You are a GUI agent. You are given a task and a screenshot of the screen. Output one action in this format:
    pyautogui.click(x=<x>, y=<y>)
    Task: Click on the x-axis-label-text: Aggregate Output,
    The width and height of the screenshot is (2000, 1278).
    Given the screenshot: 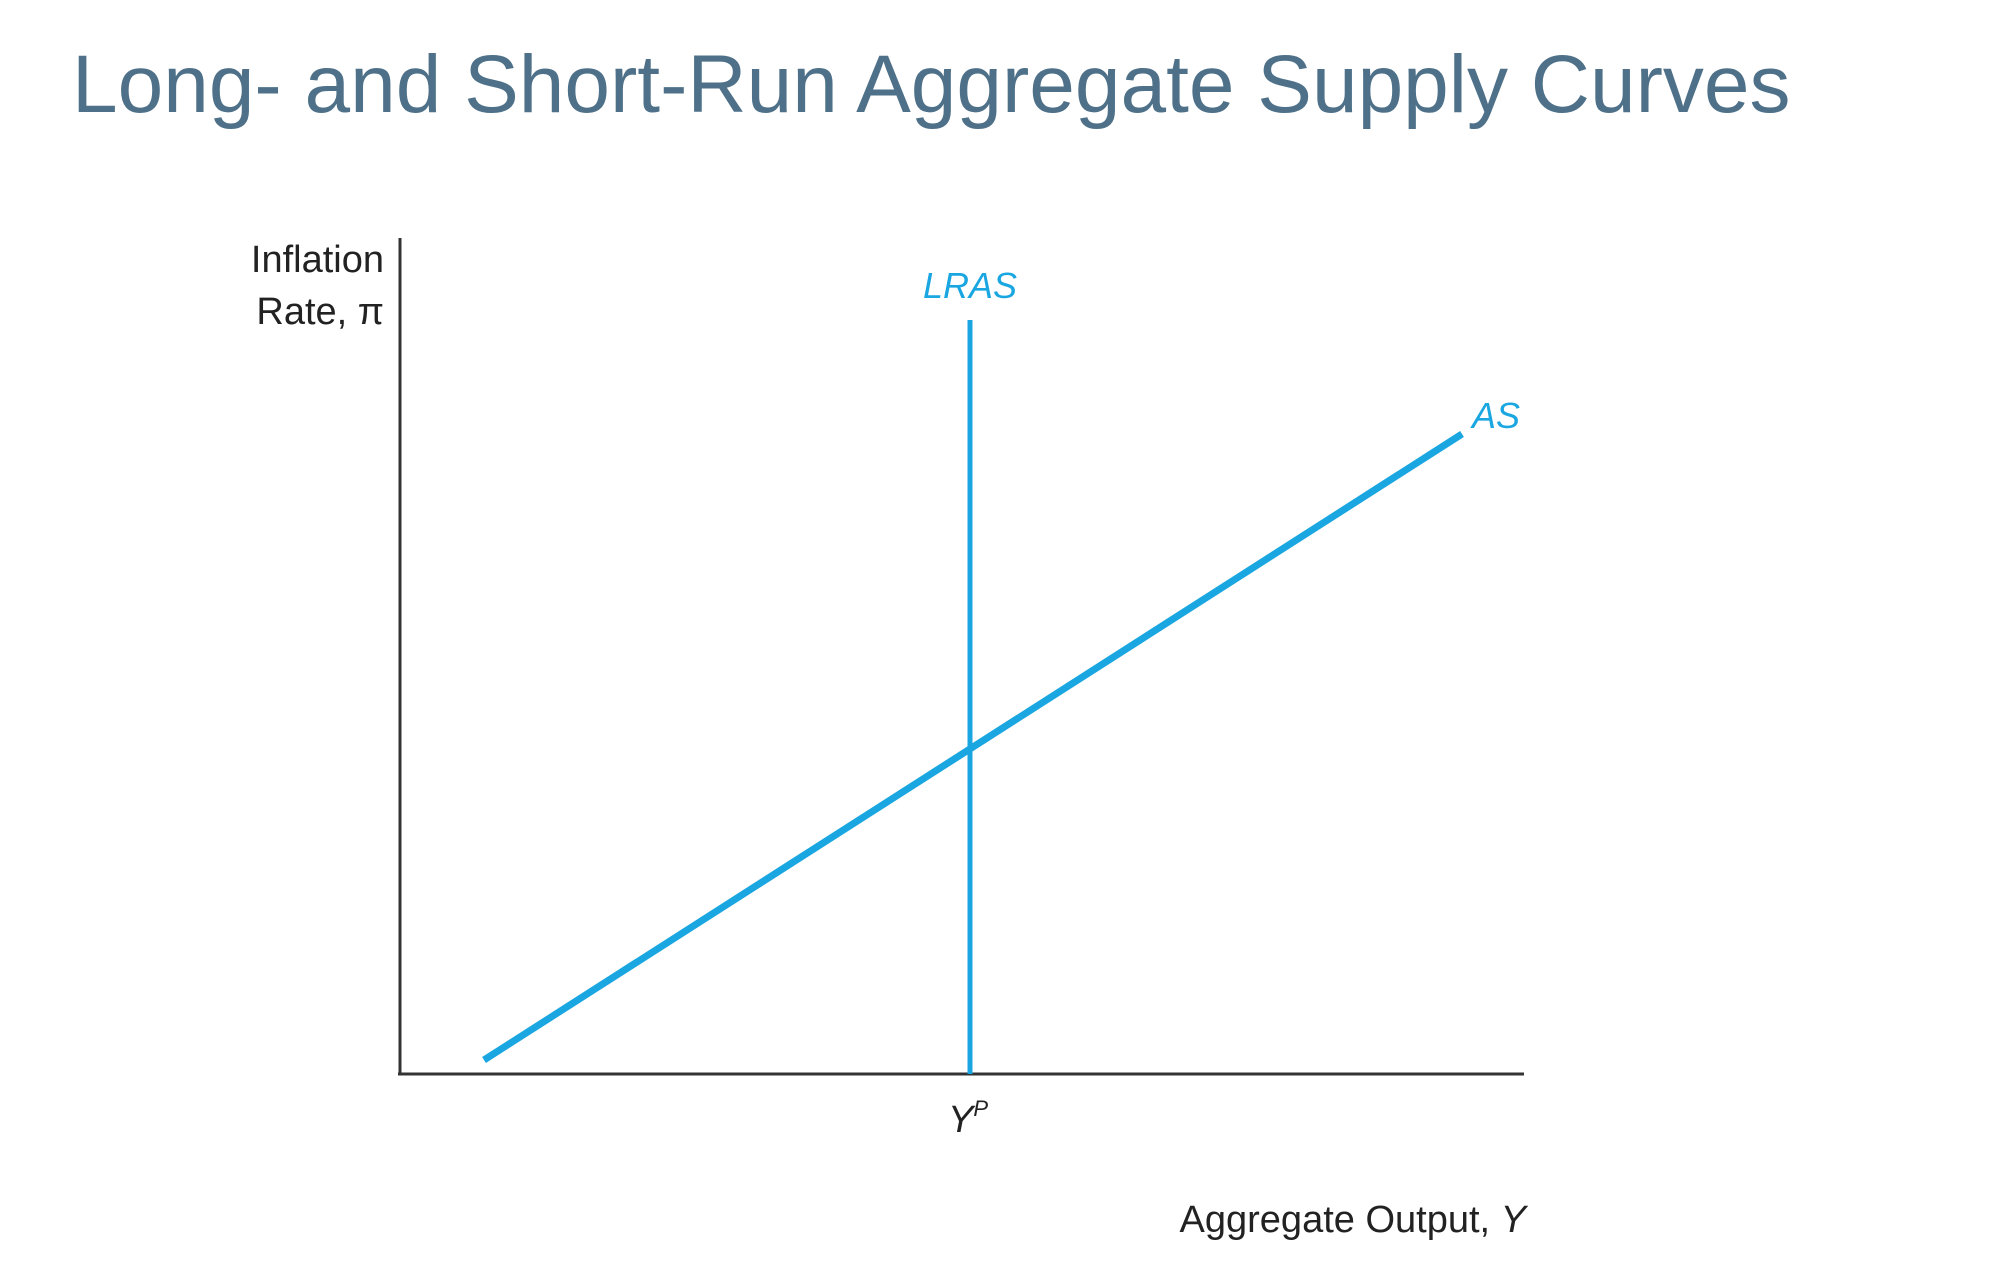 What is the action you would take?
    pyautogui.click(x=1340, y=1220)
    